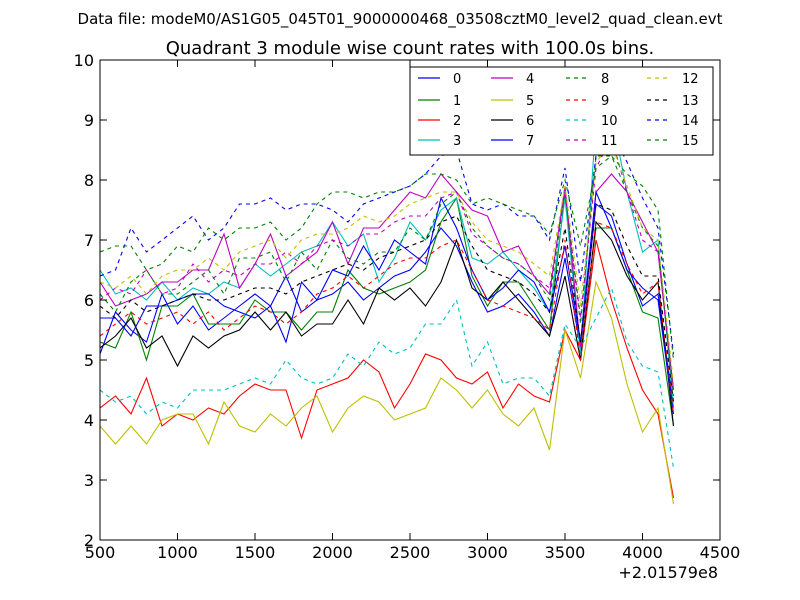 This screenshot has height=600, width=800. What do you see at coordinates (439, 121) in the screenshot?
I see `legend-entry-2: 2` at bounding box center [439, 121].